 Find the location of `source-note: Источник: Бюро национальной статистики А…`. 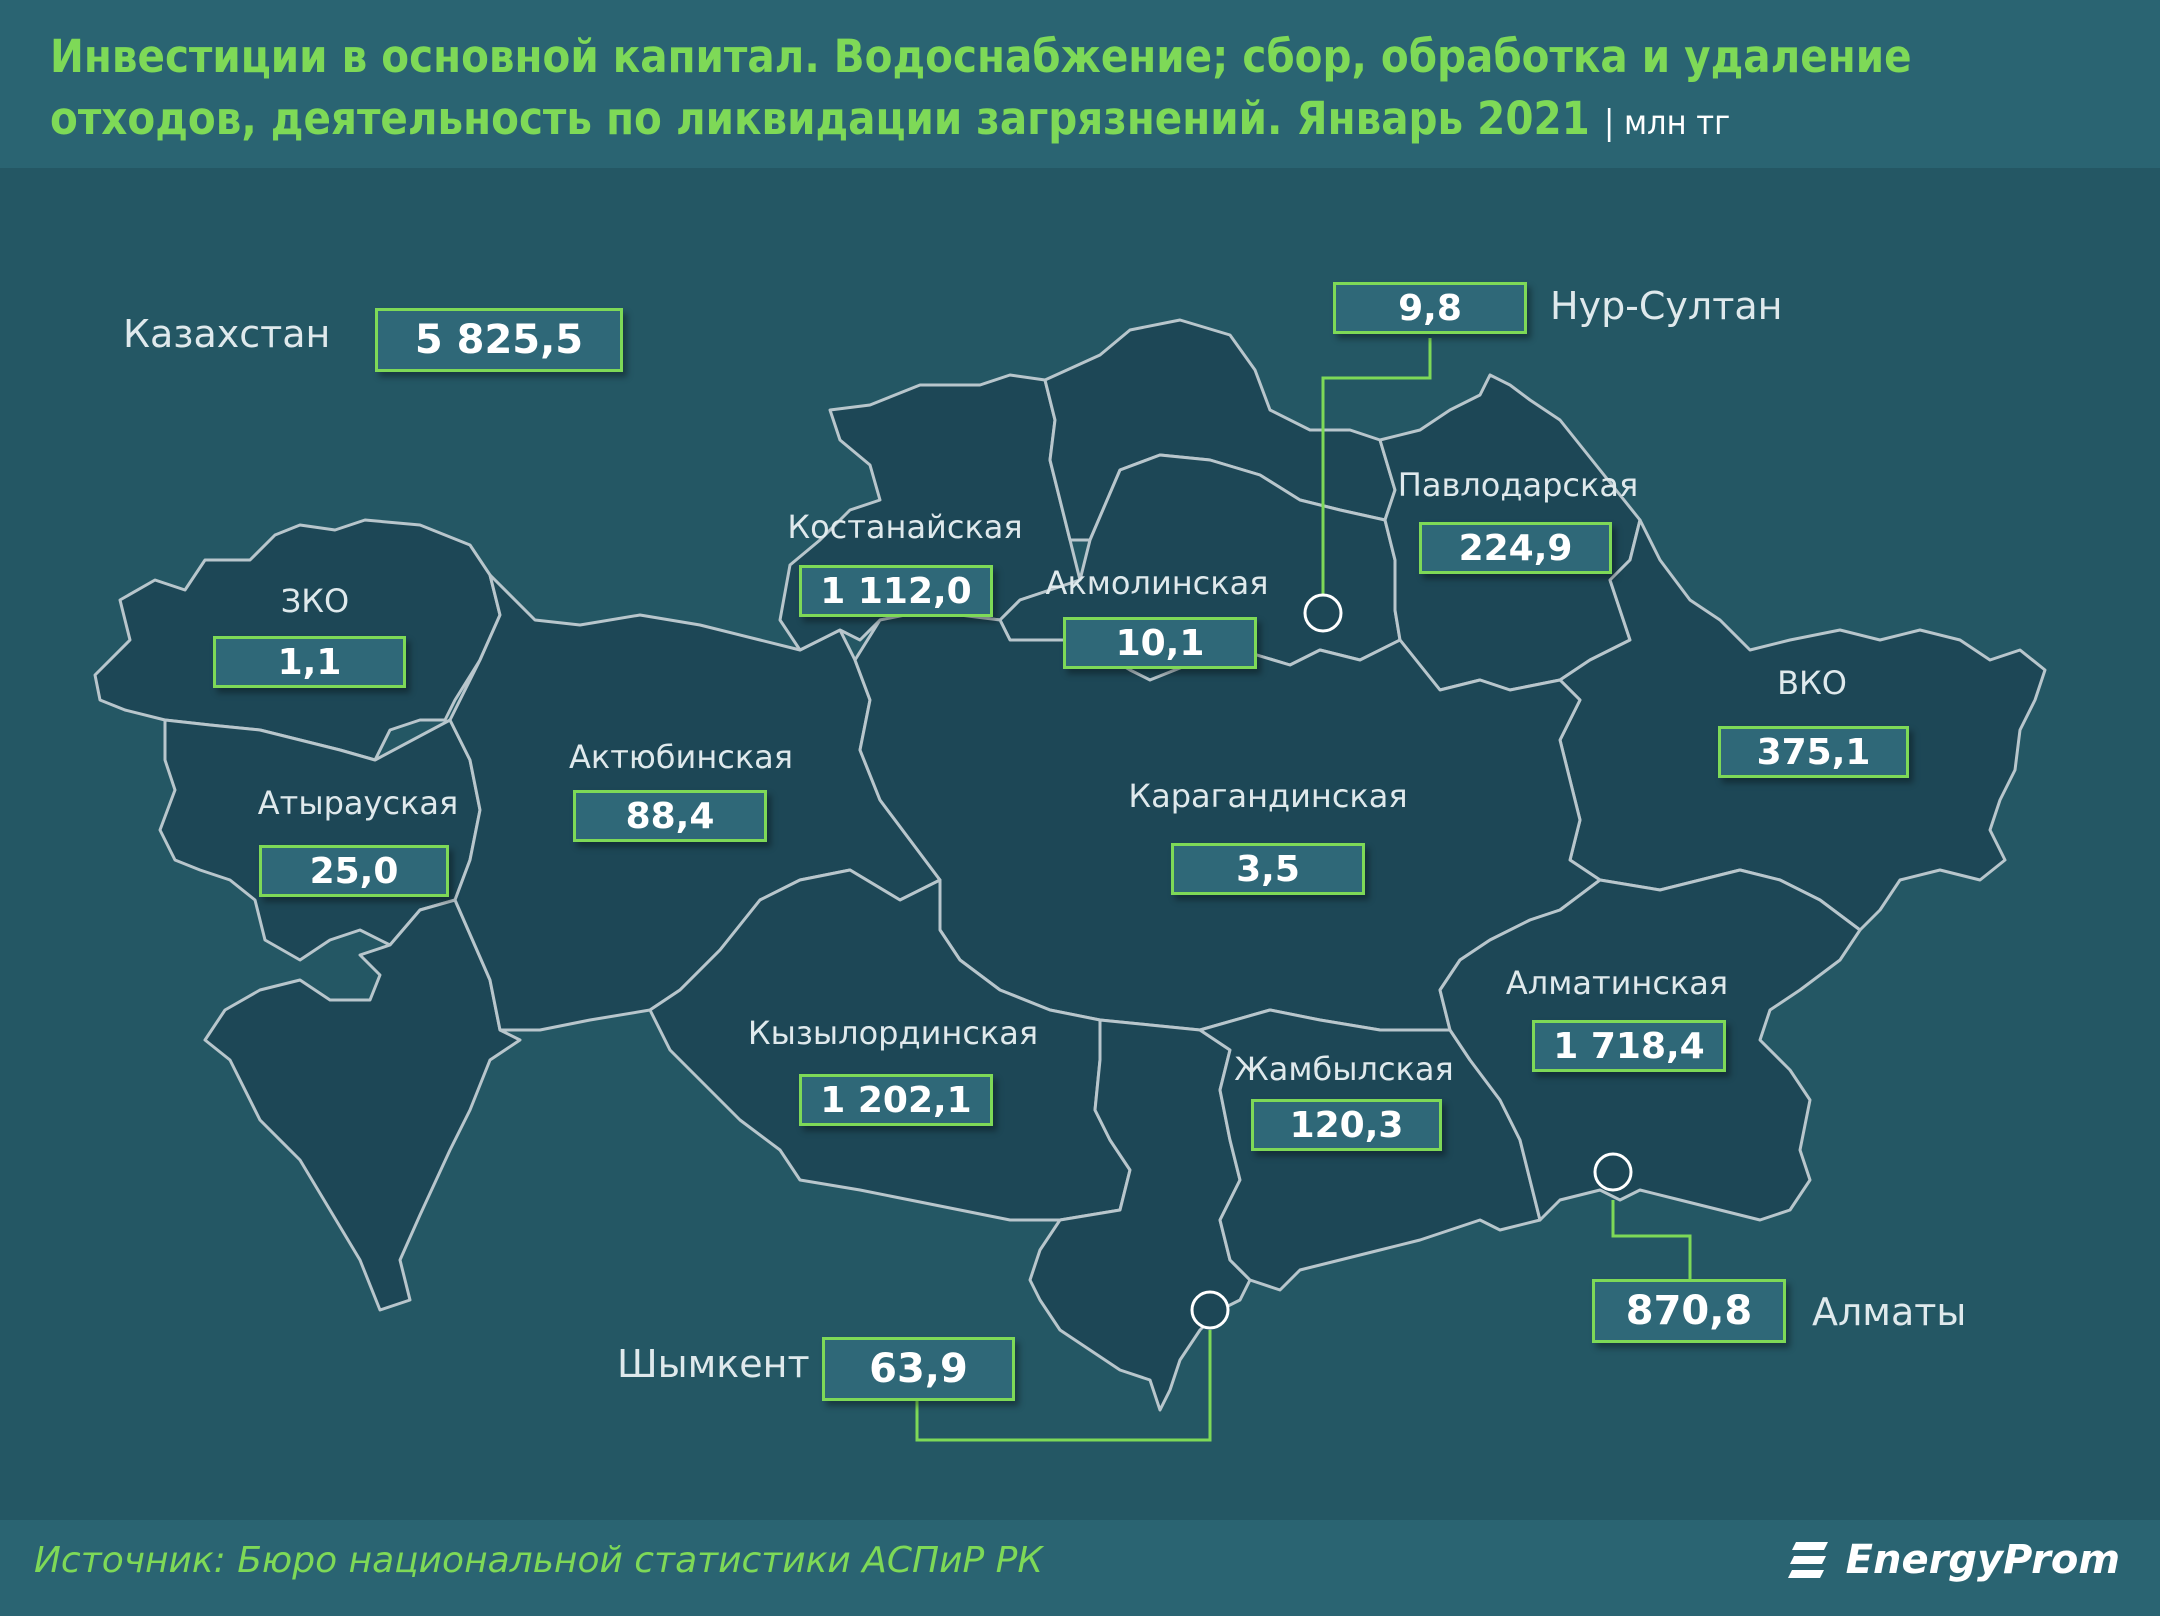

source-note: Источник: Бюро национальной статистики А… is located at coordinates (538, 1560).